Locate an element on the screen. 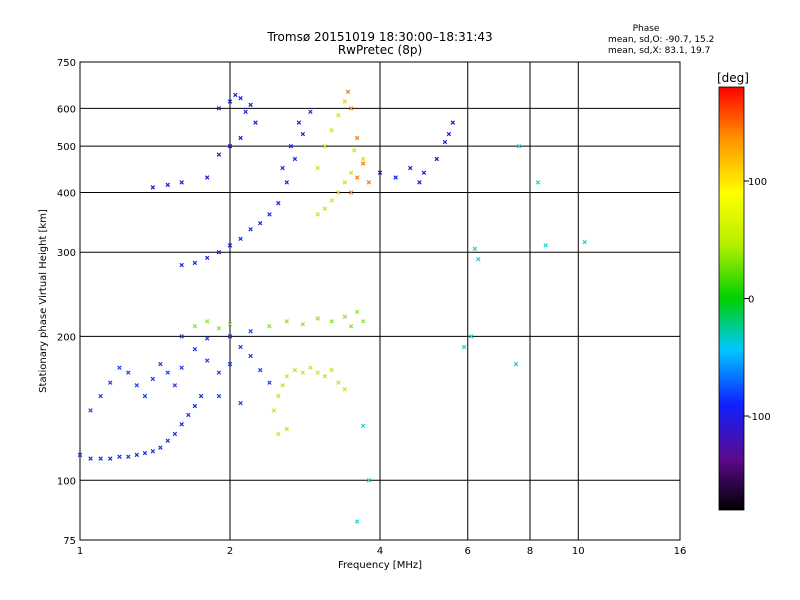 This screenshot has width=800, height=600. x-tick-label: 8 is located at coordinates (530, 551).